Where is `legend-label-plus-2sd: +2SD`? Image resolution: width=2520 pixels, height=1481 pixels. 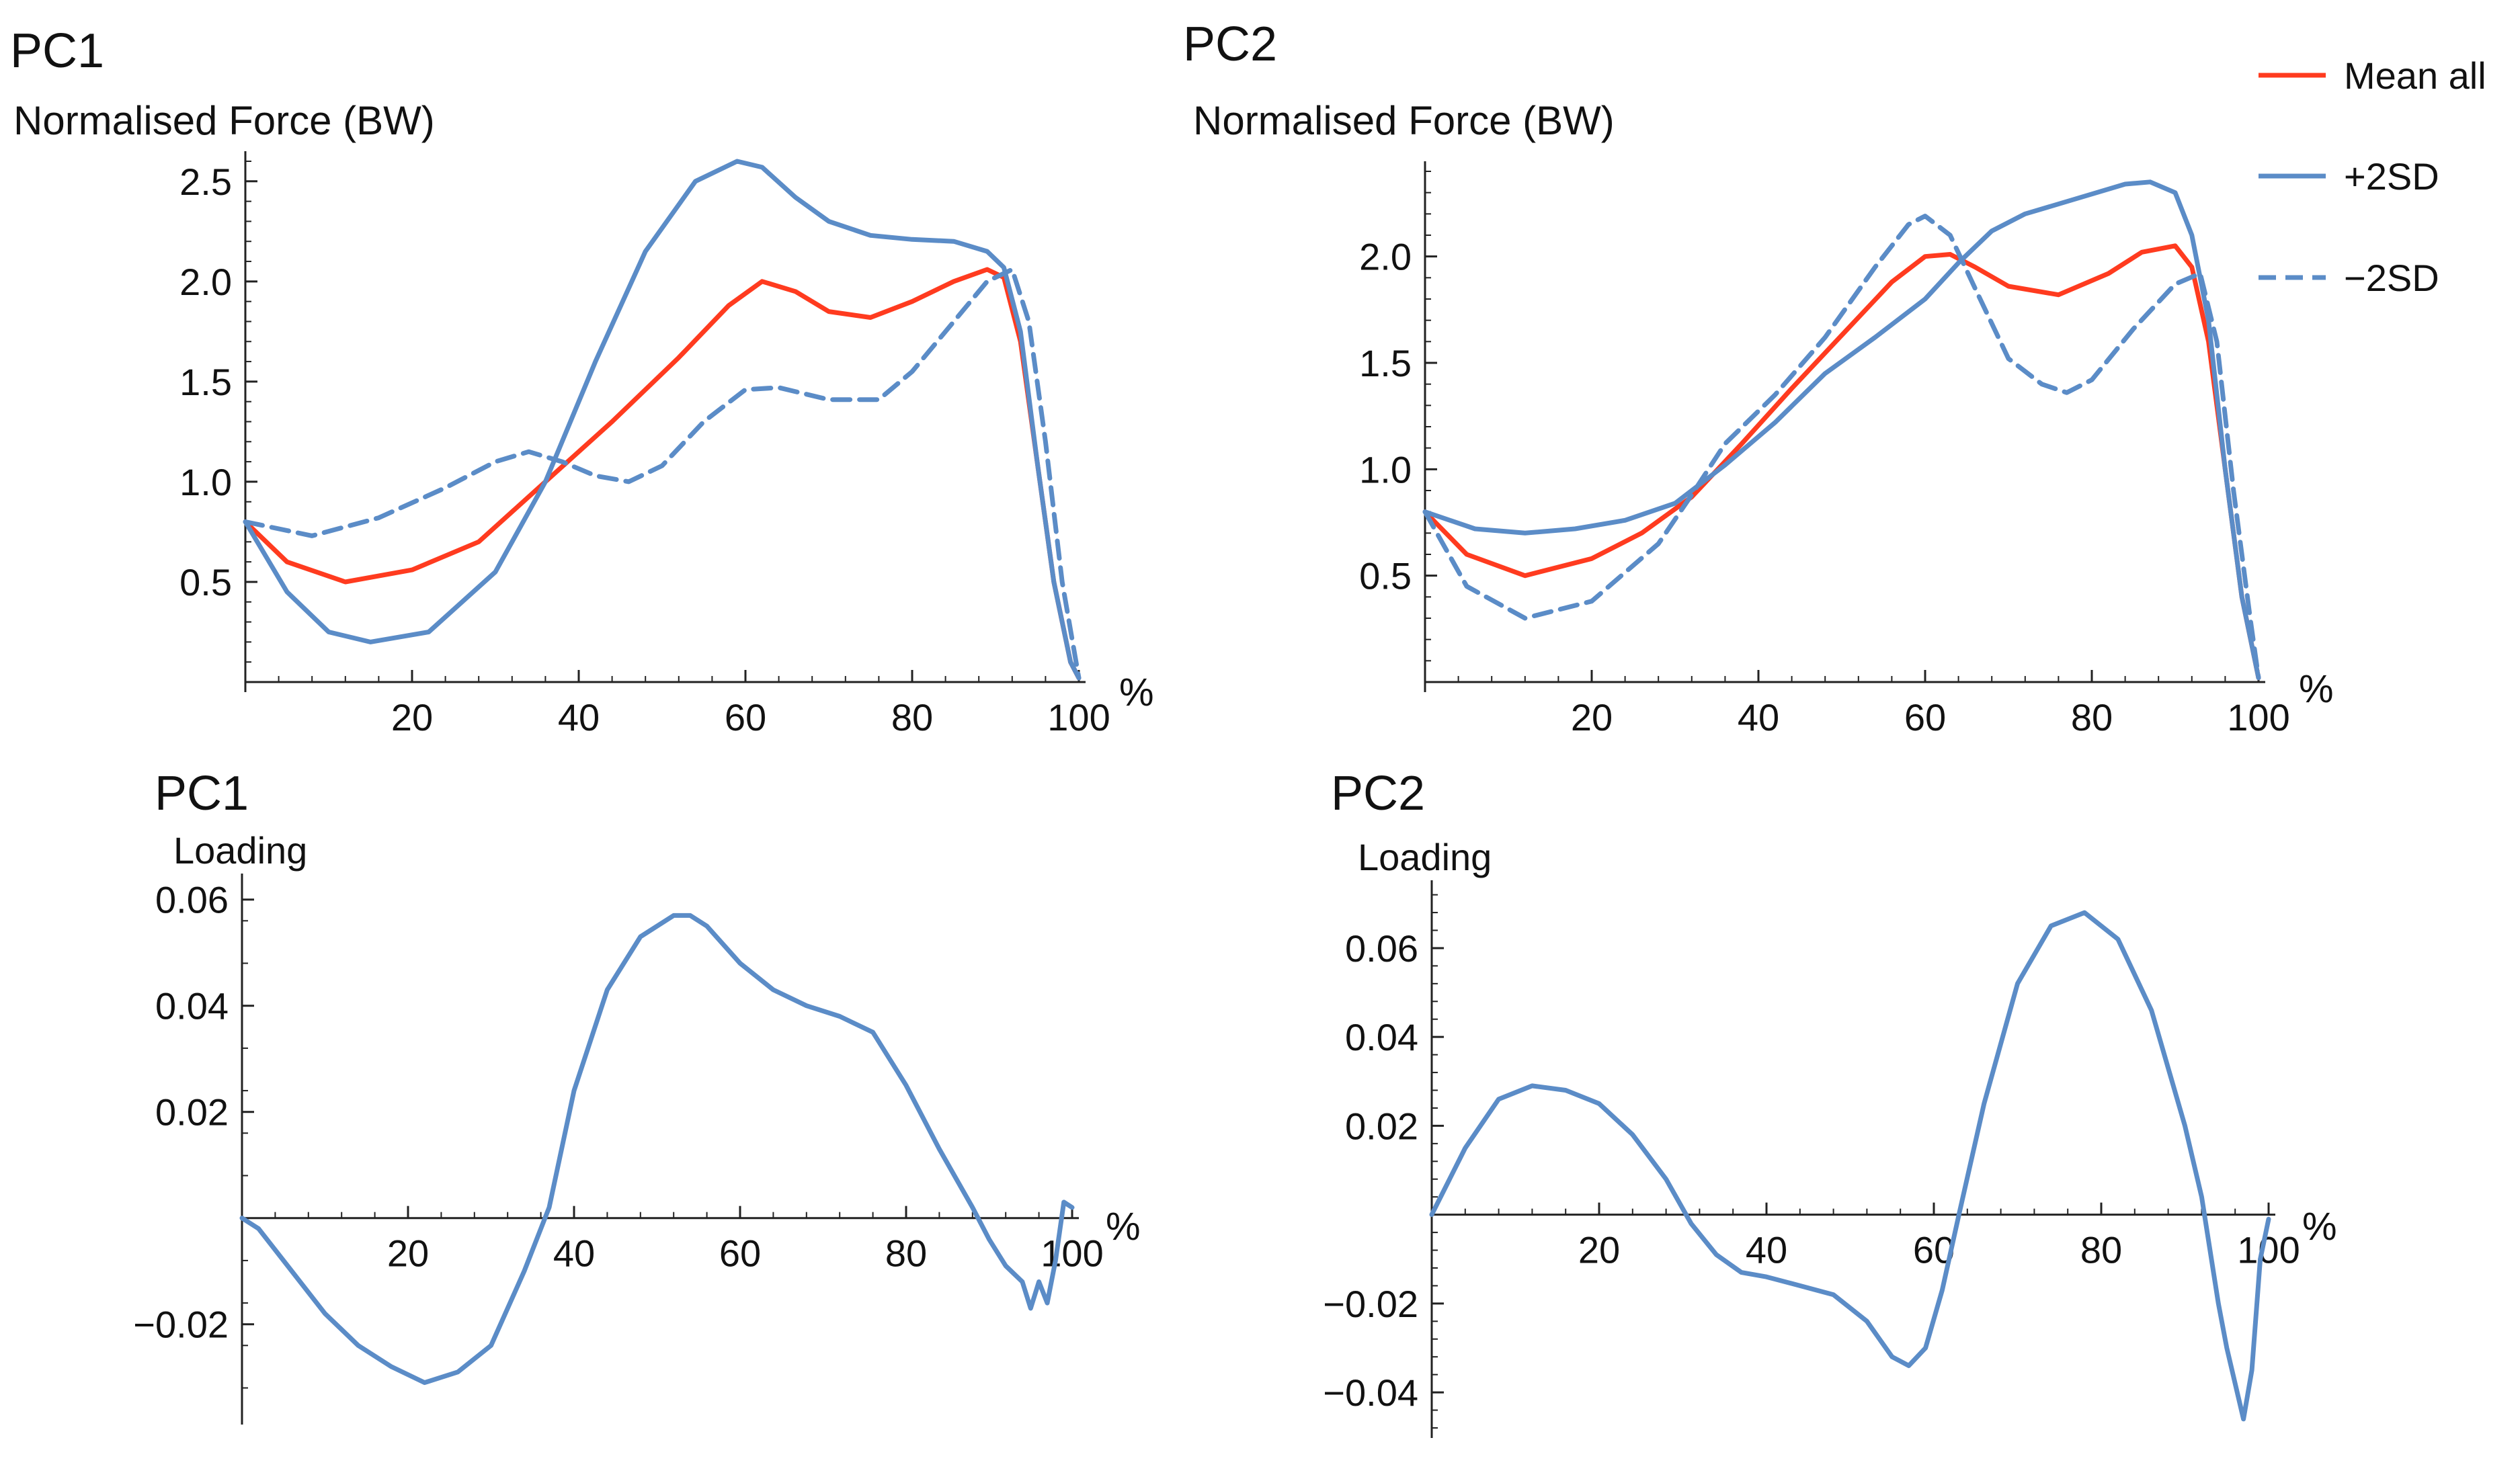
legend-label-plus-2sd: +2SD is located at coordinates (2391, 177).